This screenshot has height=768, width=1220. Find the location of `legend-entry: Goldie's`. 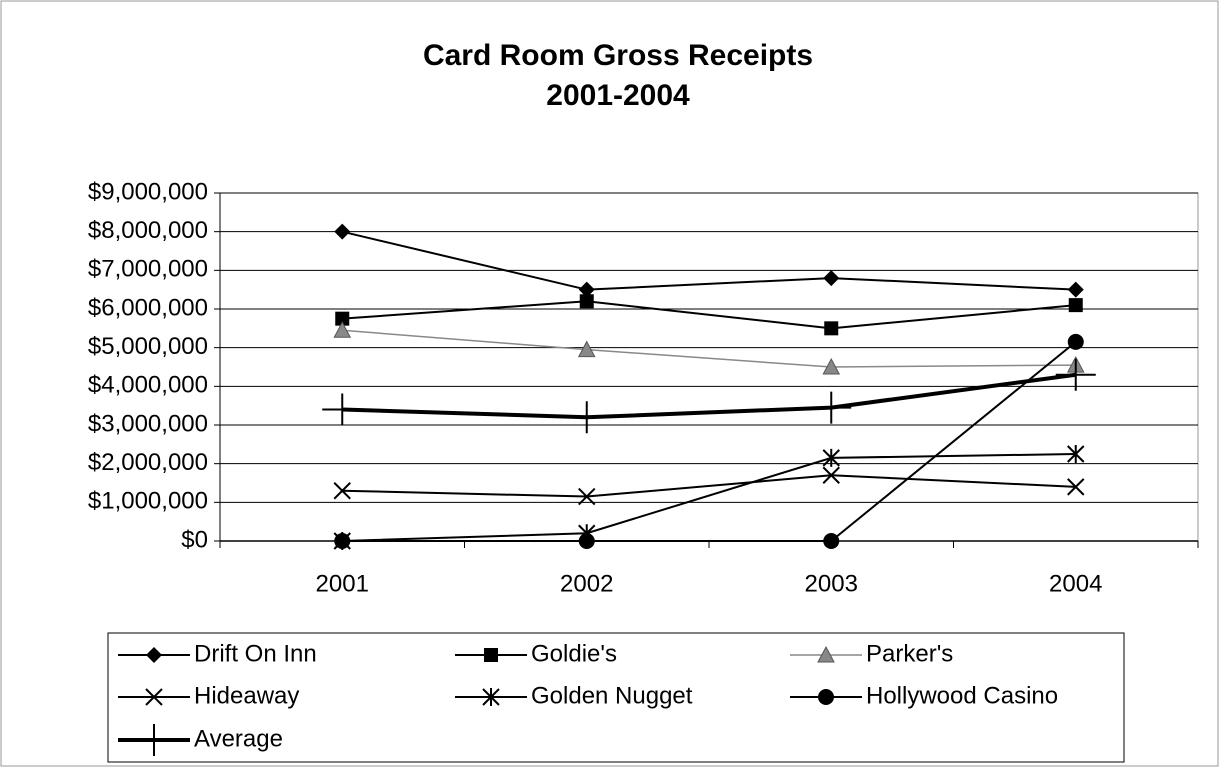

legend-entry: Goldie's is located at coordinates (536, 653).